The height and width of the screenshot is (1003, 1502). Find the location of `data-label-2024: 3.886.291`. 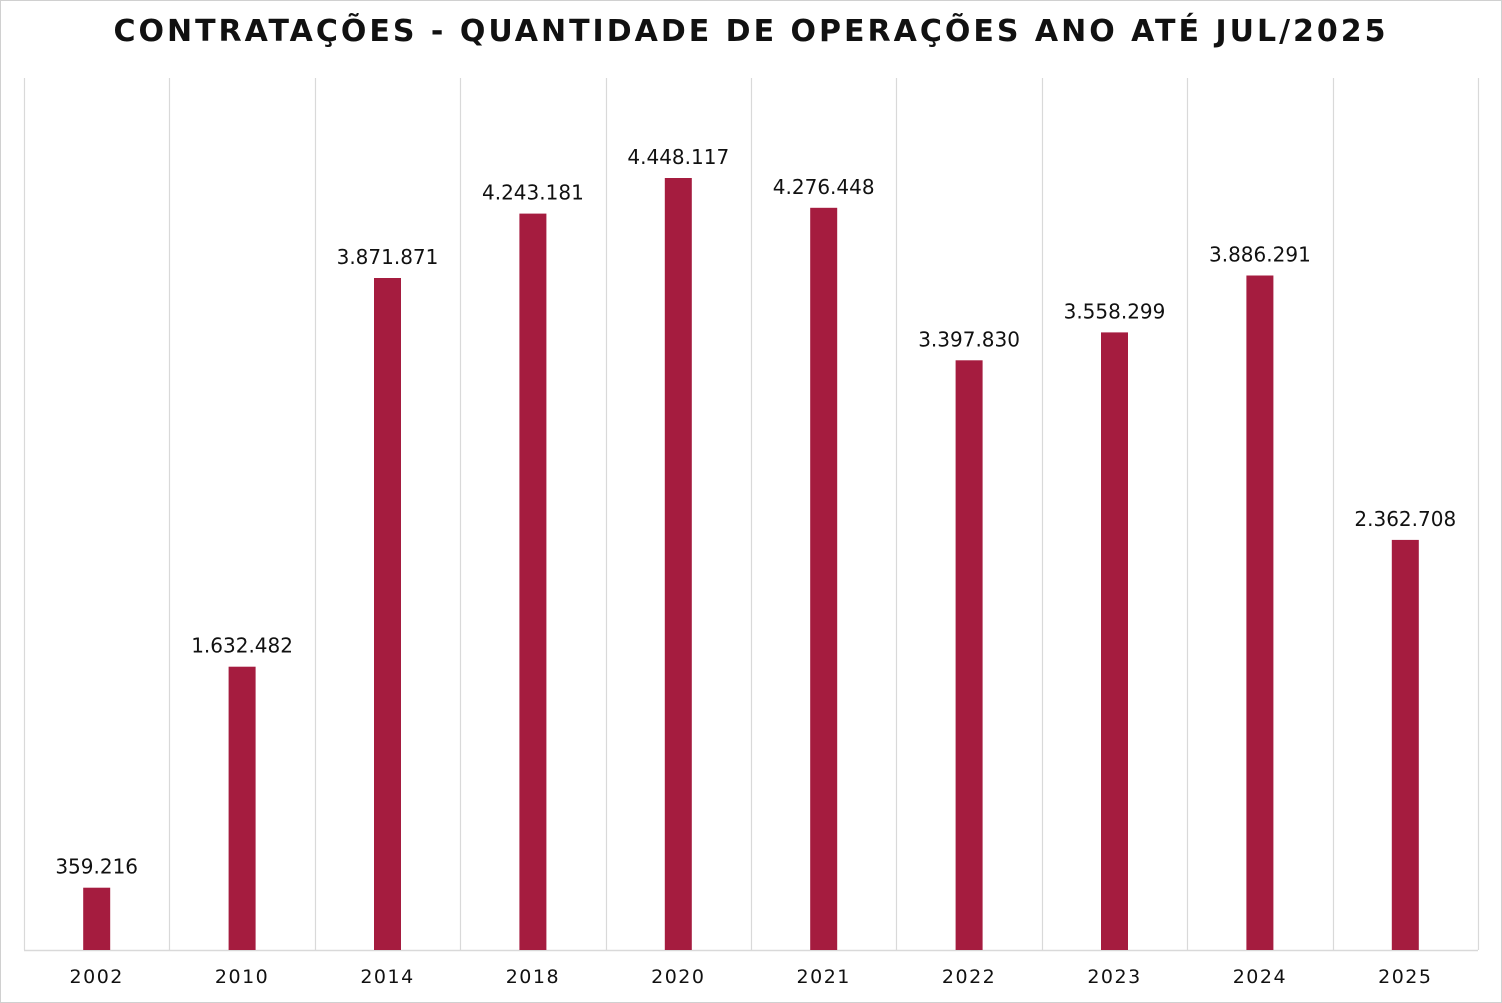

data-label-2024: 3.886.291 is located at coordinates (1260, 255).